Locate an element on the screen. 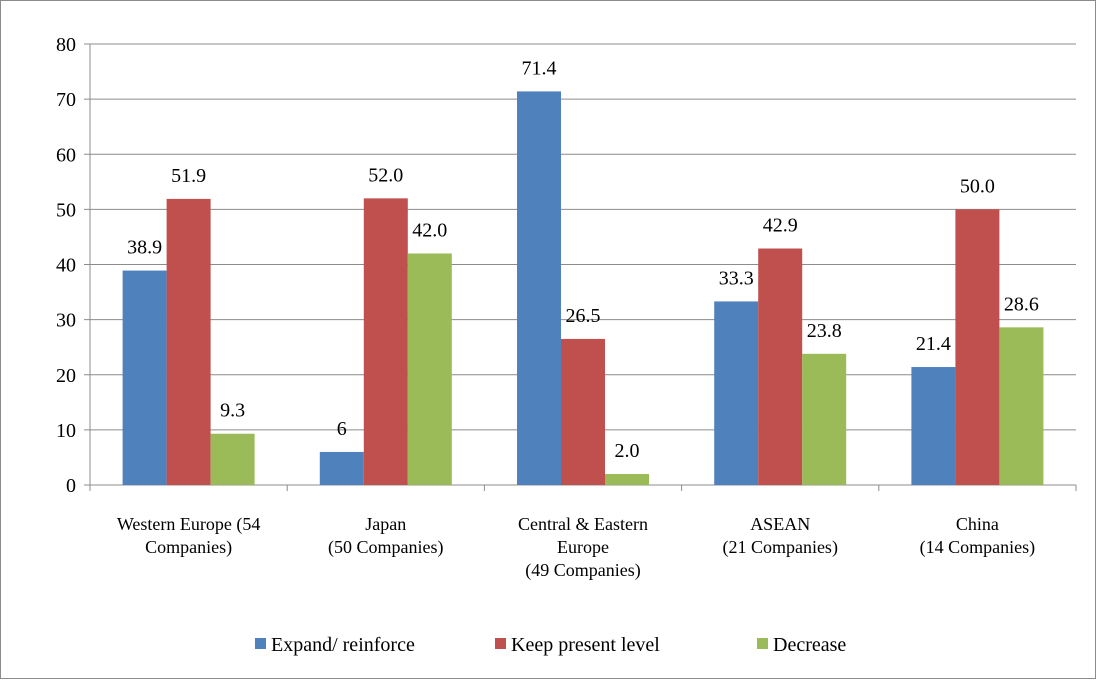 The image size is (1097, 681). data-label: 6 is located at coordinates (342, 429).